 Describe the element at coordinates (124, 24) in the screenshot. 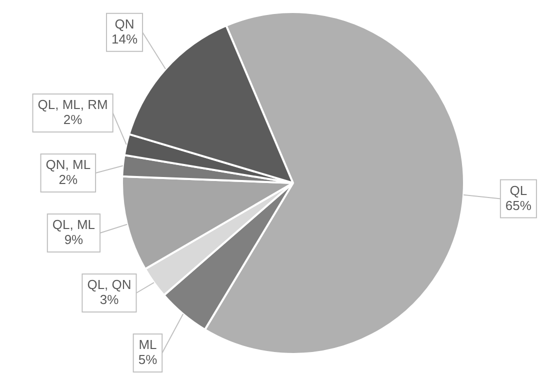

I see `slice-label: QN` at that location.